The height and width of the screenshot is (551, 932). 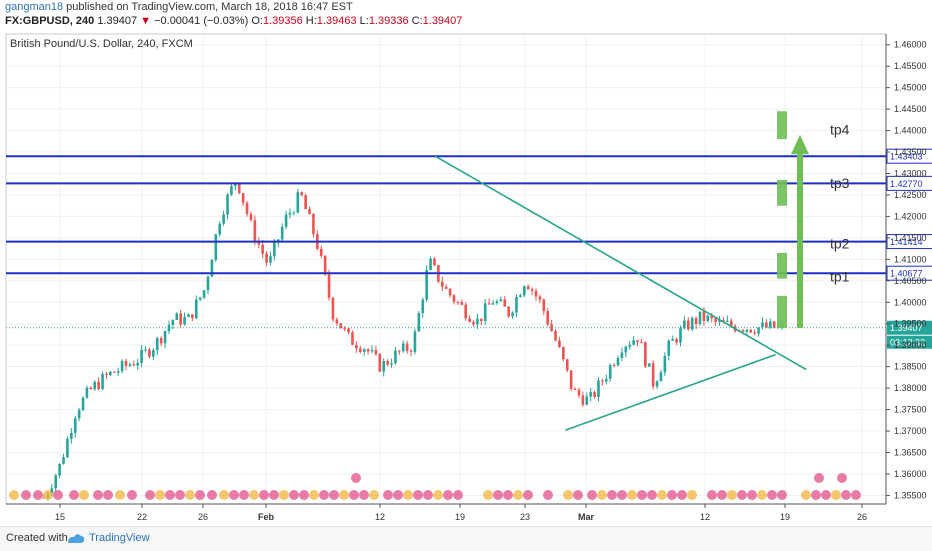 What do you see at coordinates (34, 7) in the screenshot?
I see `author-link: gangman18` at bounding box center [34, 7].